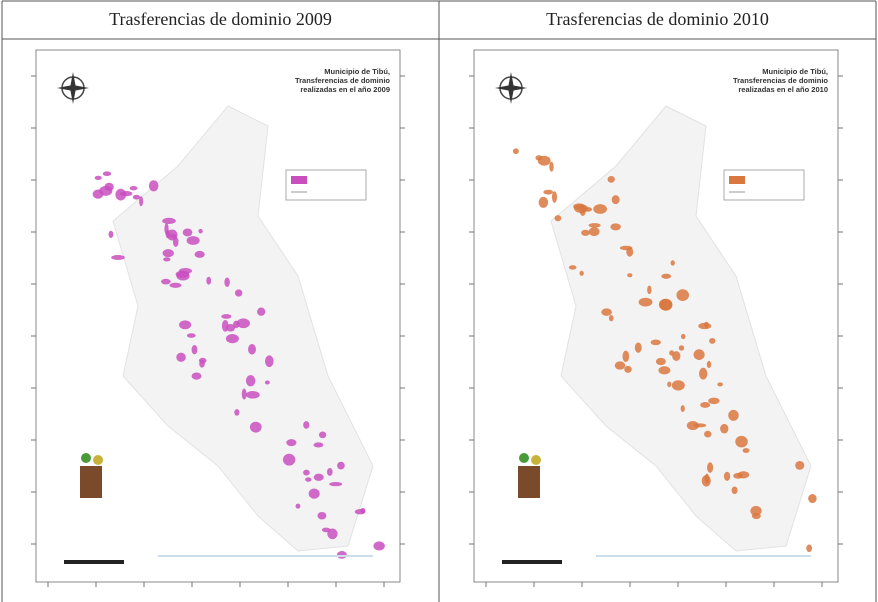 This screenshot has height=602, width=878. Describe the element at coordinates (795, 71) in the screenshot. I see `map-title: Municipio de Tibú,` at that location.